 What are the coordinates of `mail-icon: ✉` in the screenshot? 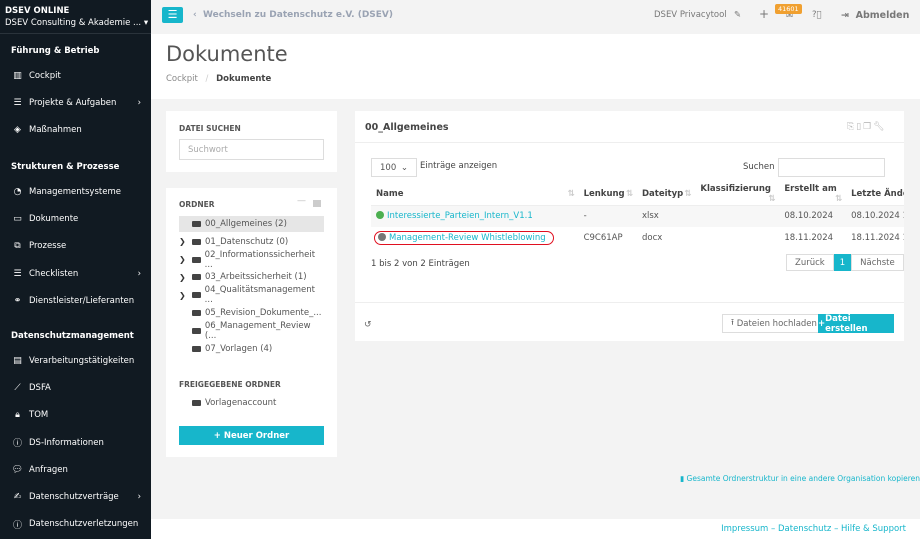 It's located at (790, 16).